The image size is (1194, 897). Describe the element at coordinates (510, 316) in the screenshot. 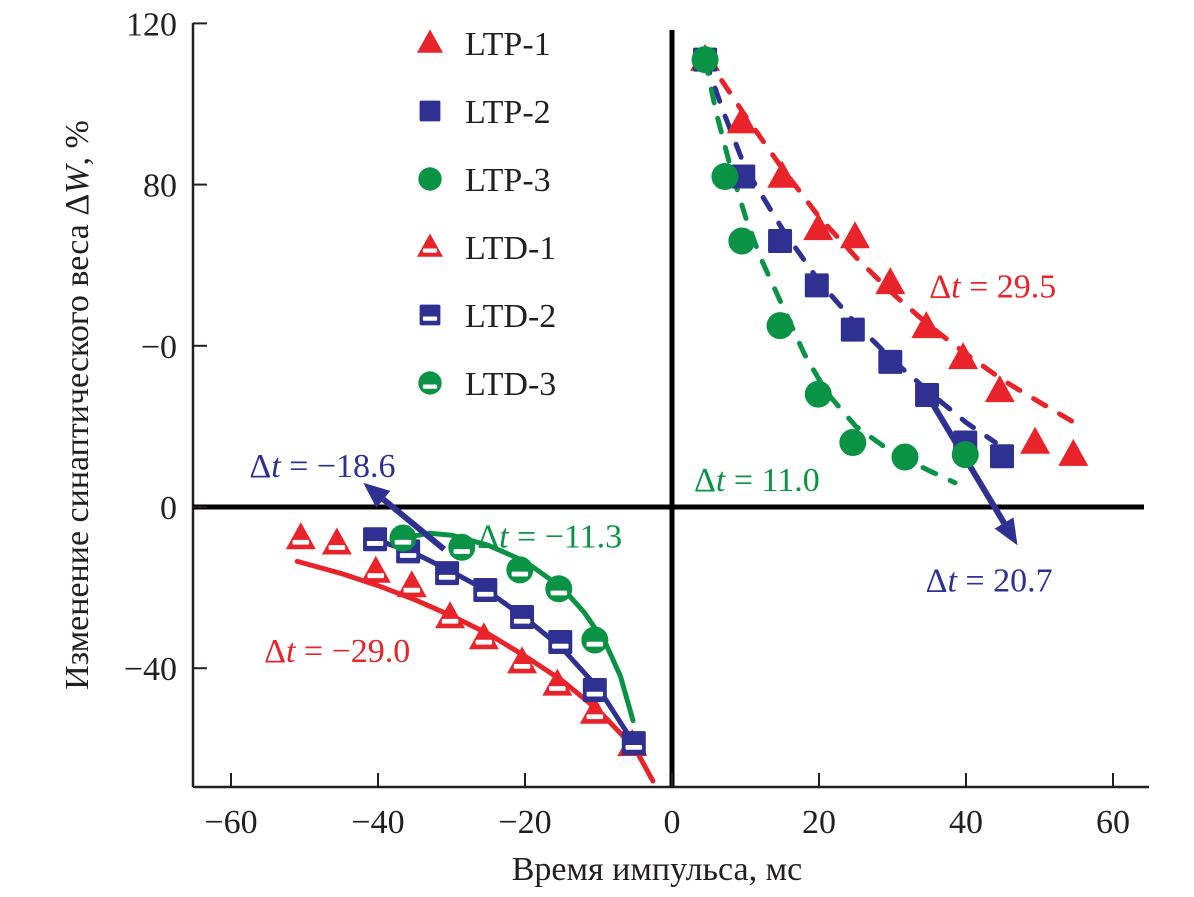

I see `legend-label: LTD-2` at that location.